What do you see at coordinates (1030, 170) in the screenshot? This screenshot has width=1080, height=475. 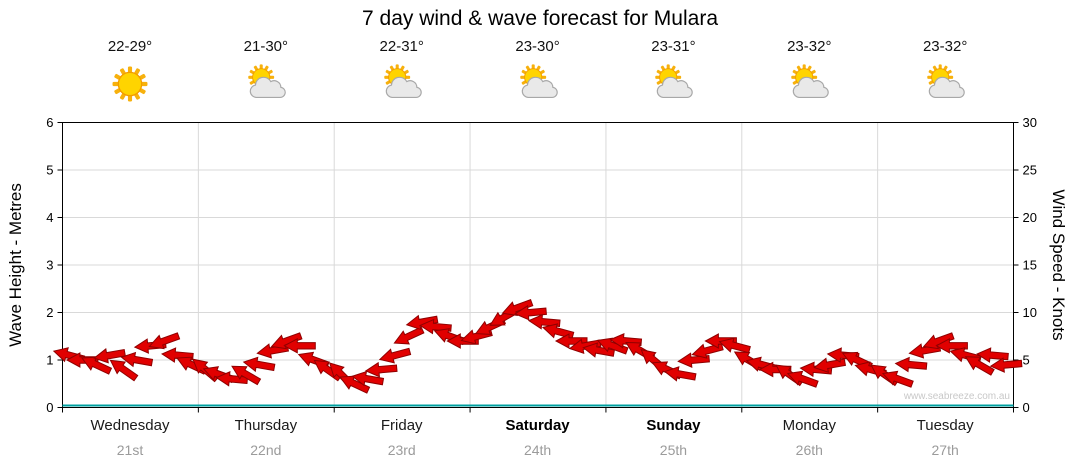 I see `svg-text: 25` at bounding box center [1030, 170].